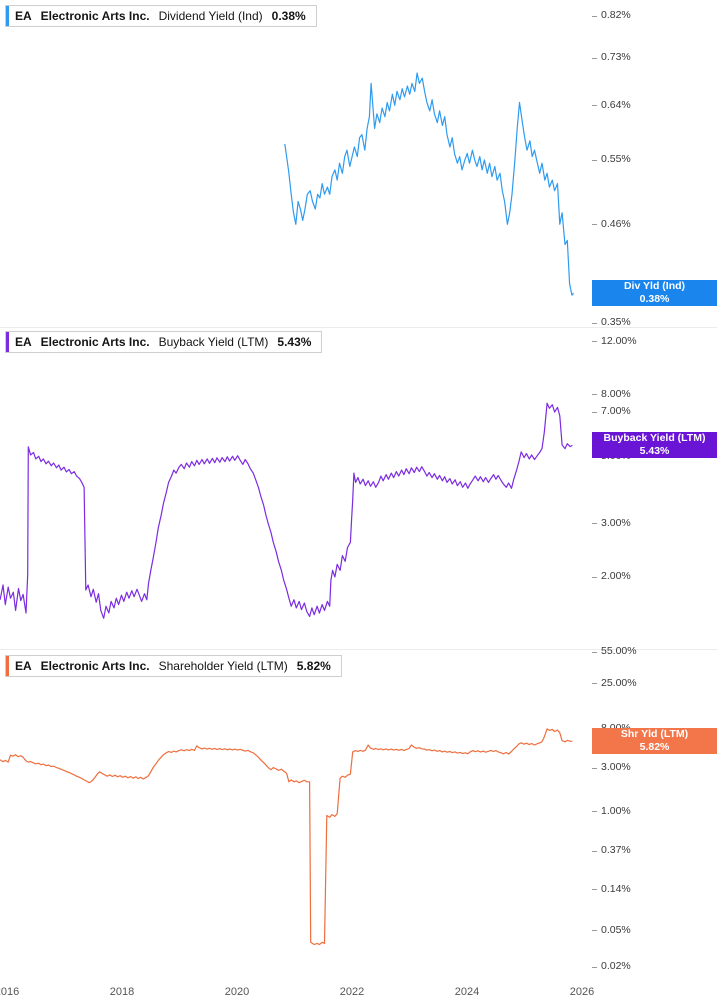 The width and height of the screenshot is (717, 1005). I want to click on badge-value: 5.43%, so click(654, 451).